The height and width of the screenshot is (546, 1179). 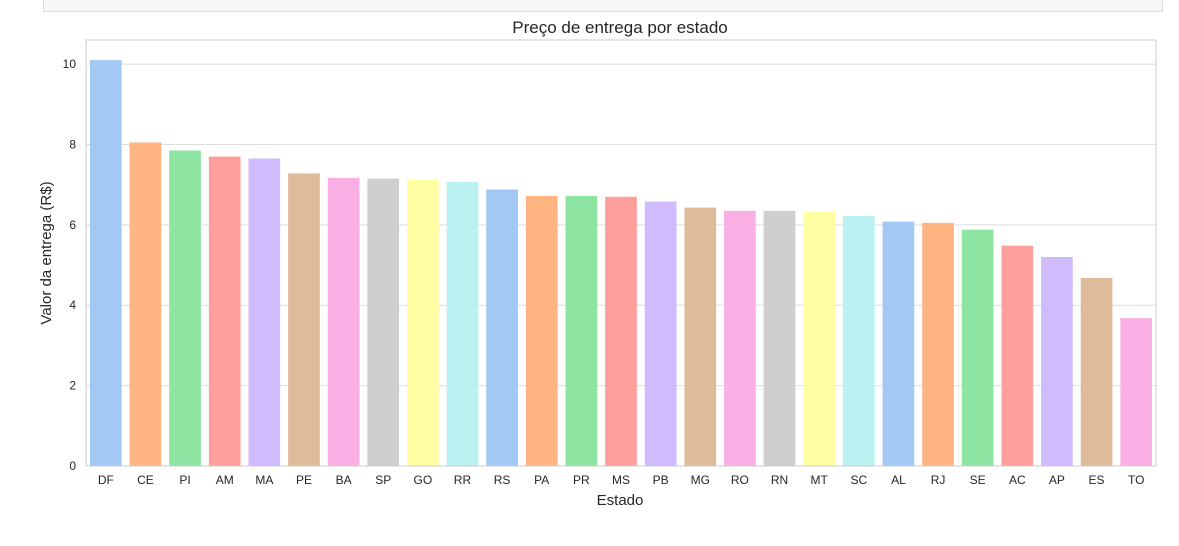 I want to click on x-tick-label: PE, so click(x=304, y=480).